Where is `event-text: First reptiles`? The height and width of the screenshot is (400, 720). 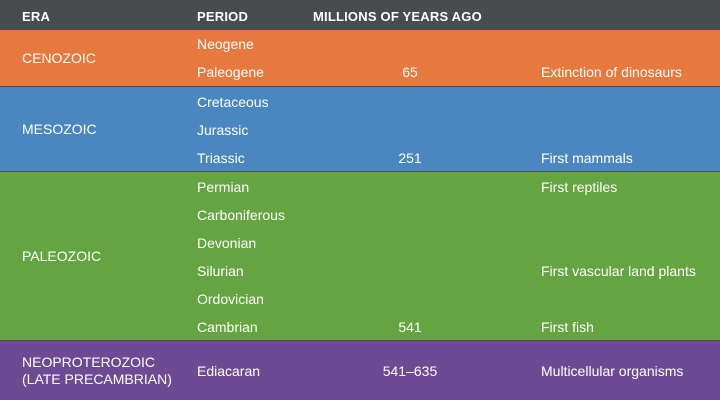 event-text: First reptiles is located at coordinates (579, 187).